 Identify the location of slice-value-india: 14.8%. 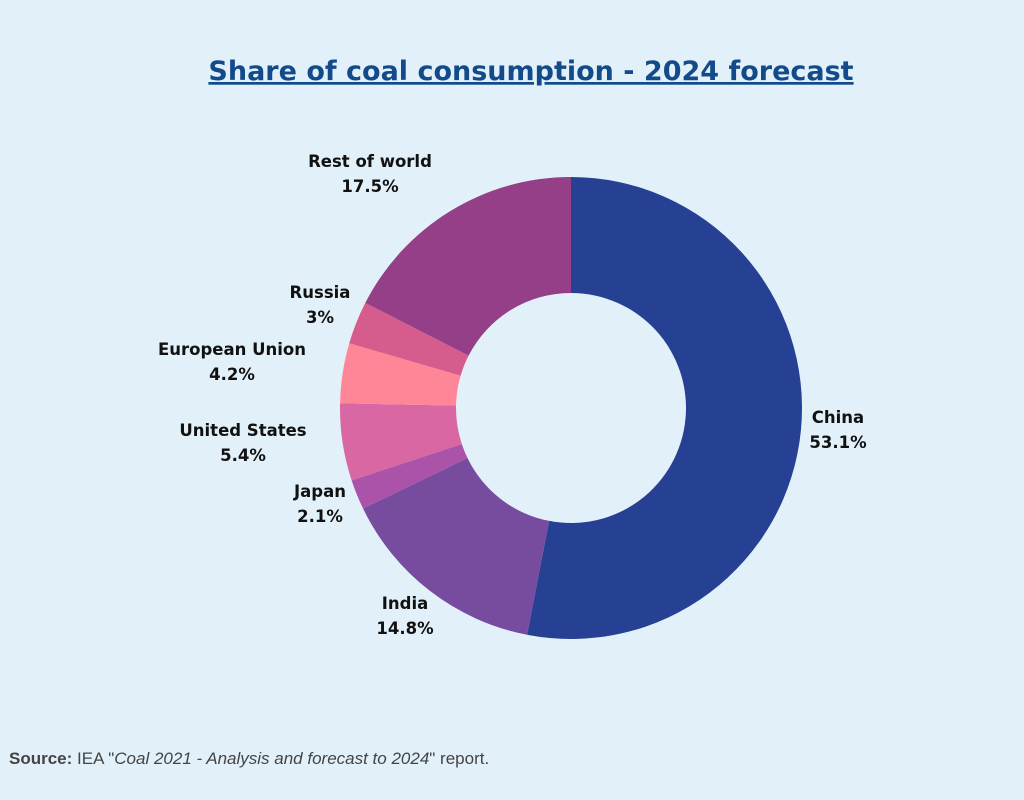
(405, 628).